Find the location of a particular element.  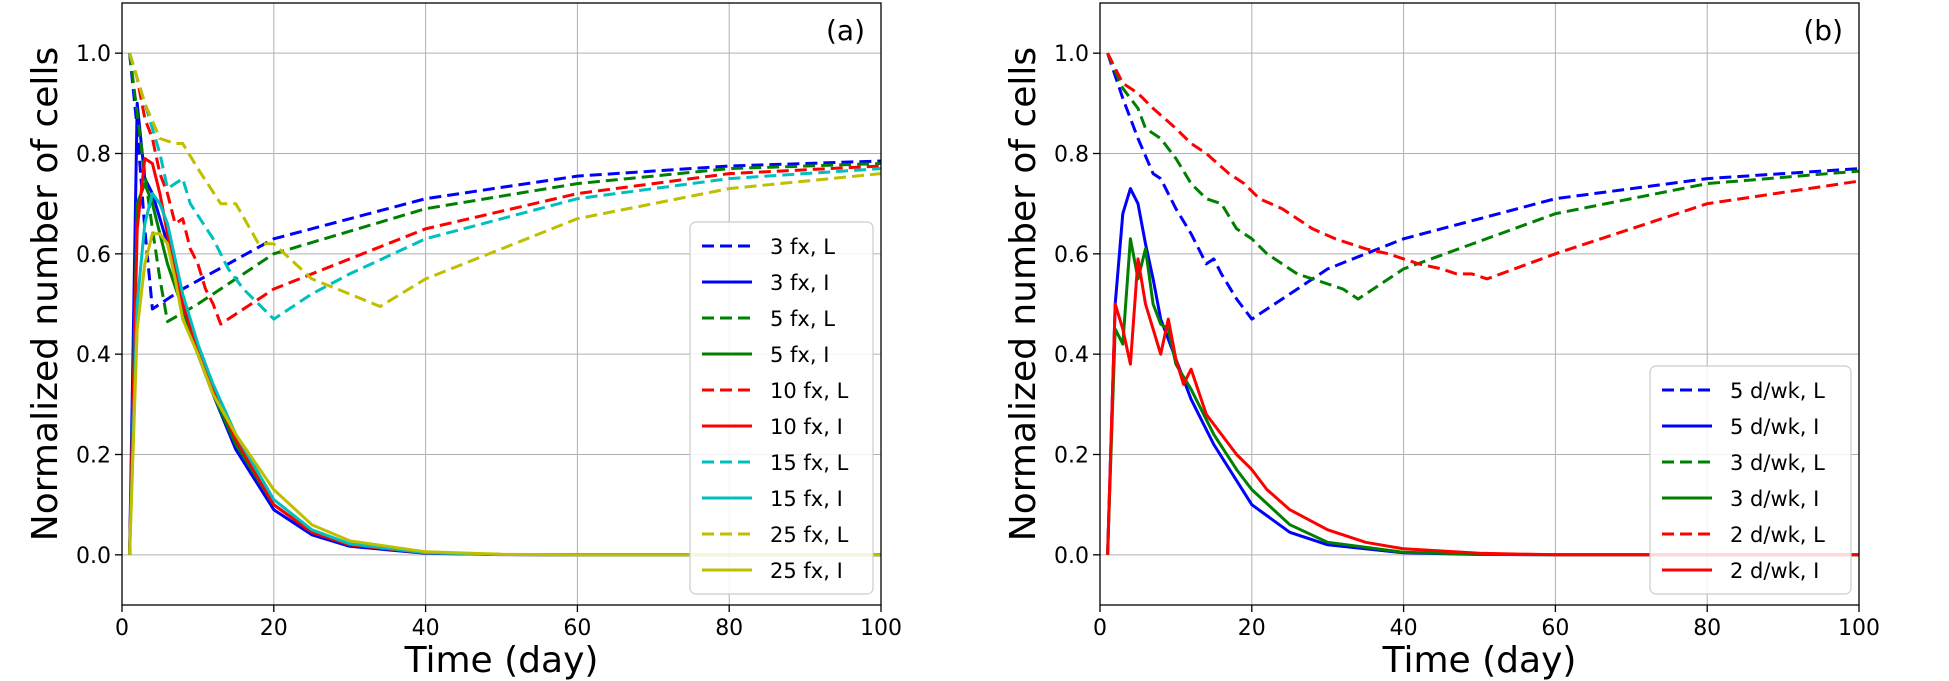

legend-entry: 5 d/wk, I is located at coordinates (1774, 427).